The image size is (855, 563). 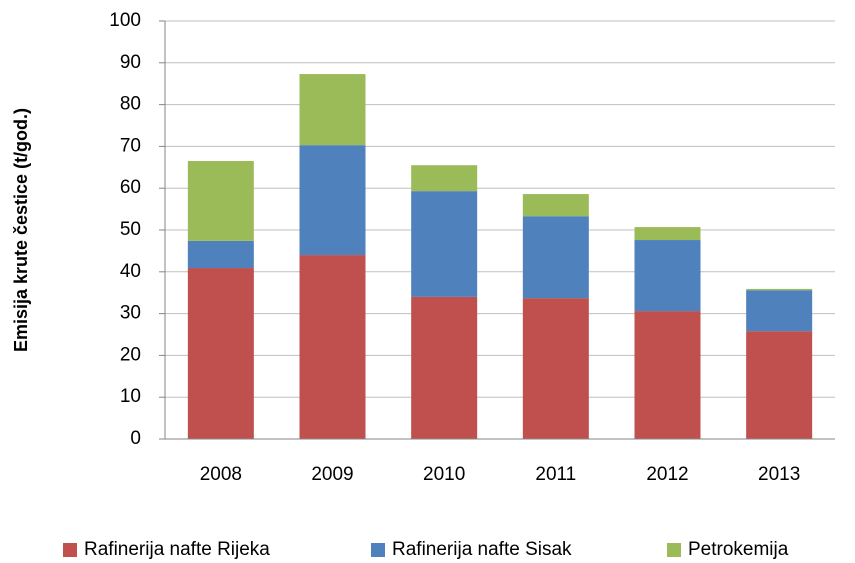 What do you see at coordinates (779, 474) in the screenshot?
I see `x-tick-label: 2013` at bounding box center [779, 474].